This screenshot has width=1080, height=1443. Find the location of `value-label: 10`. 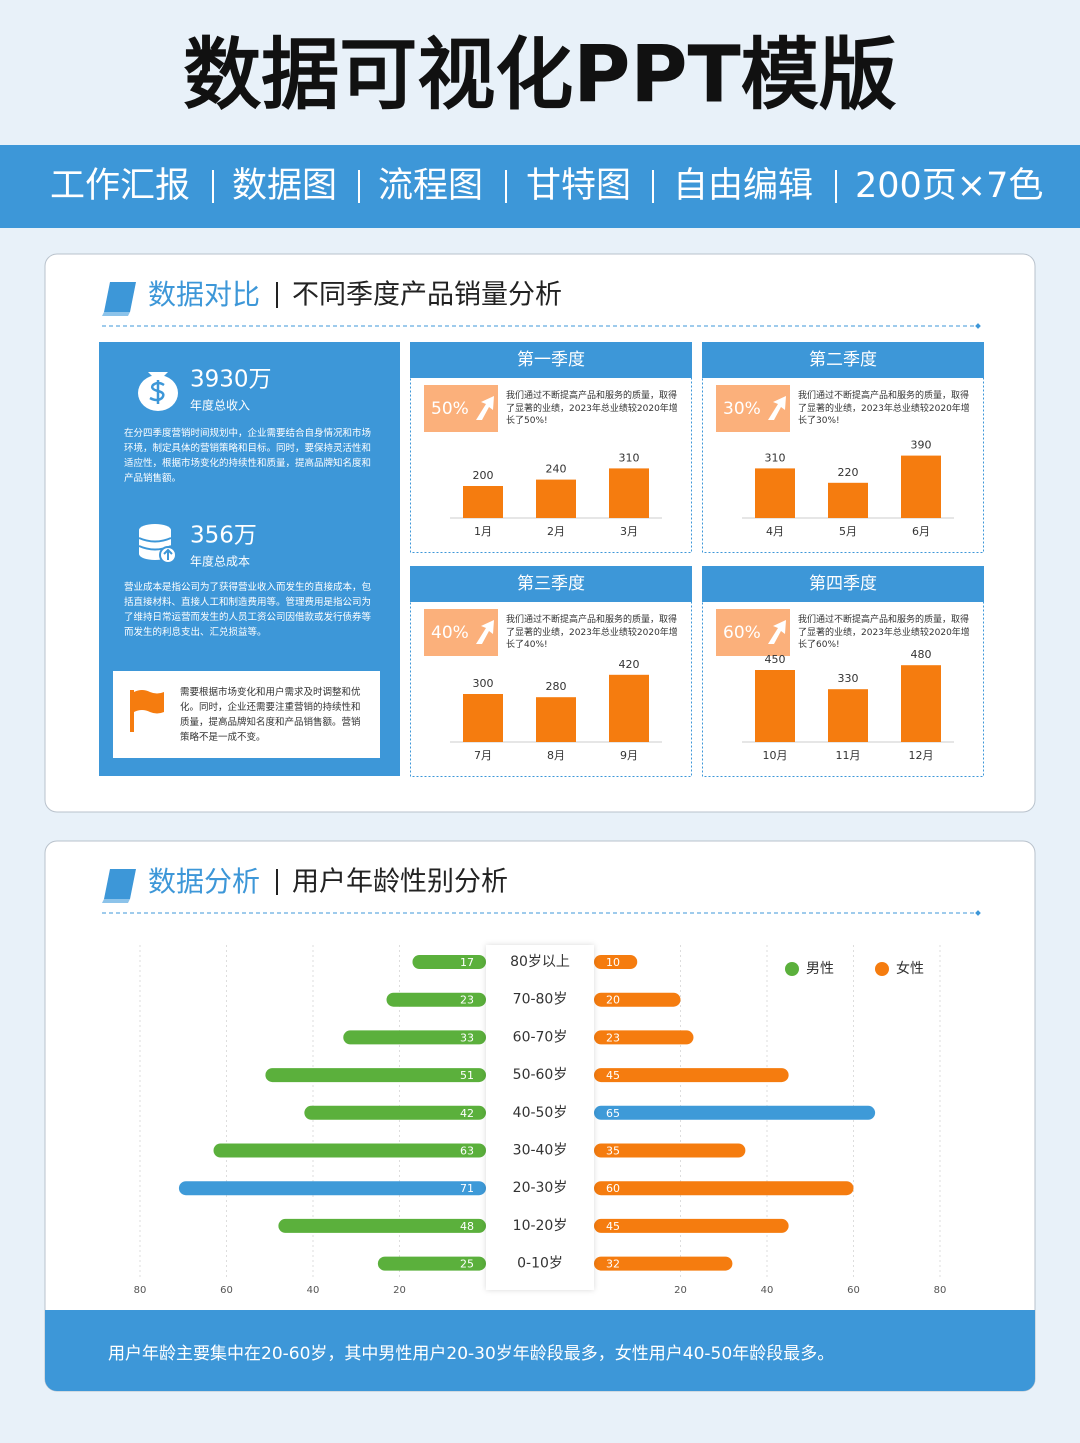

value-label: 10 is located at coordinates (613, 962).